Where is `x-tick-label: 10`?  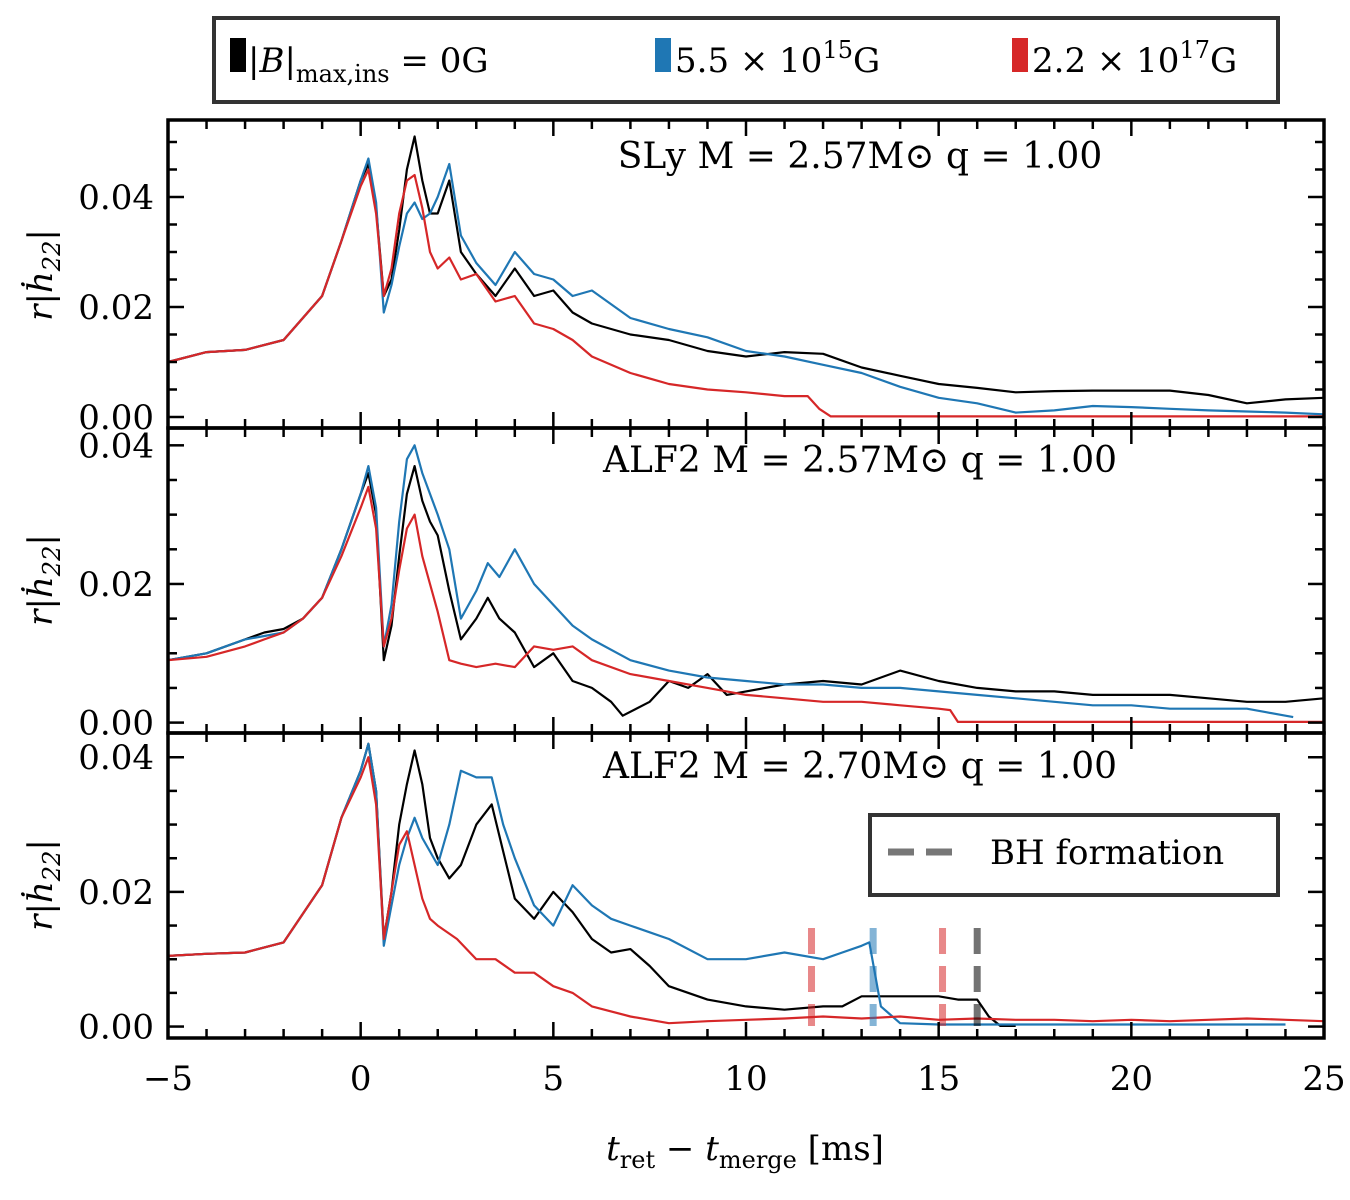 x-tick-label: 10 is located at coordinates (745, 1079).